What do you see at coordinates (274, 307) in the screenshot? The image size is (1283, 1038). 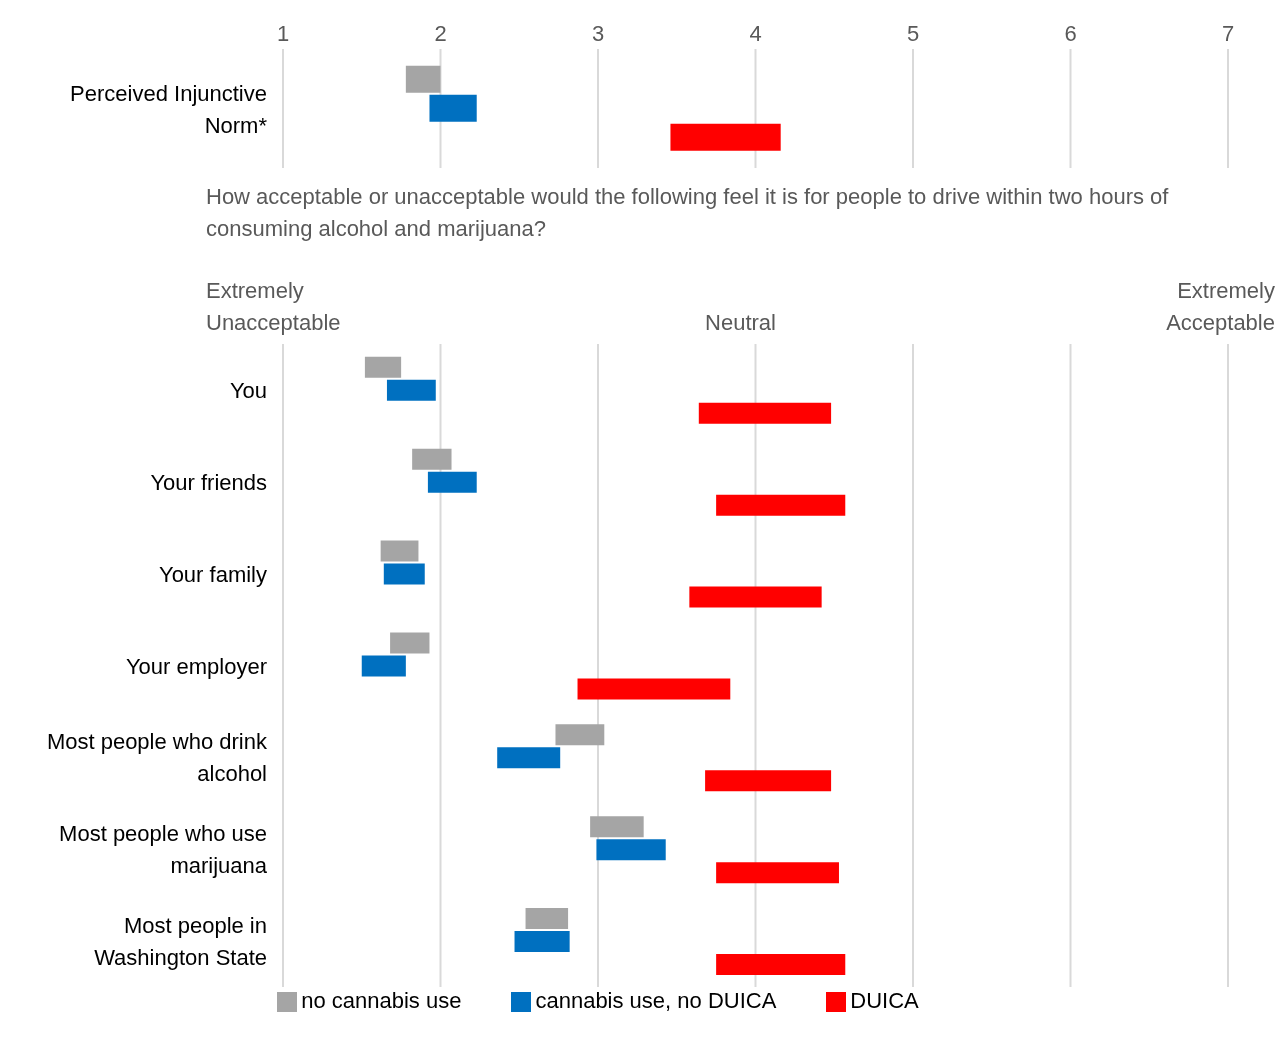 I see `text: Extremely Unacceptable` at bounding box center [274, 307].